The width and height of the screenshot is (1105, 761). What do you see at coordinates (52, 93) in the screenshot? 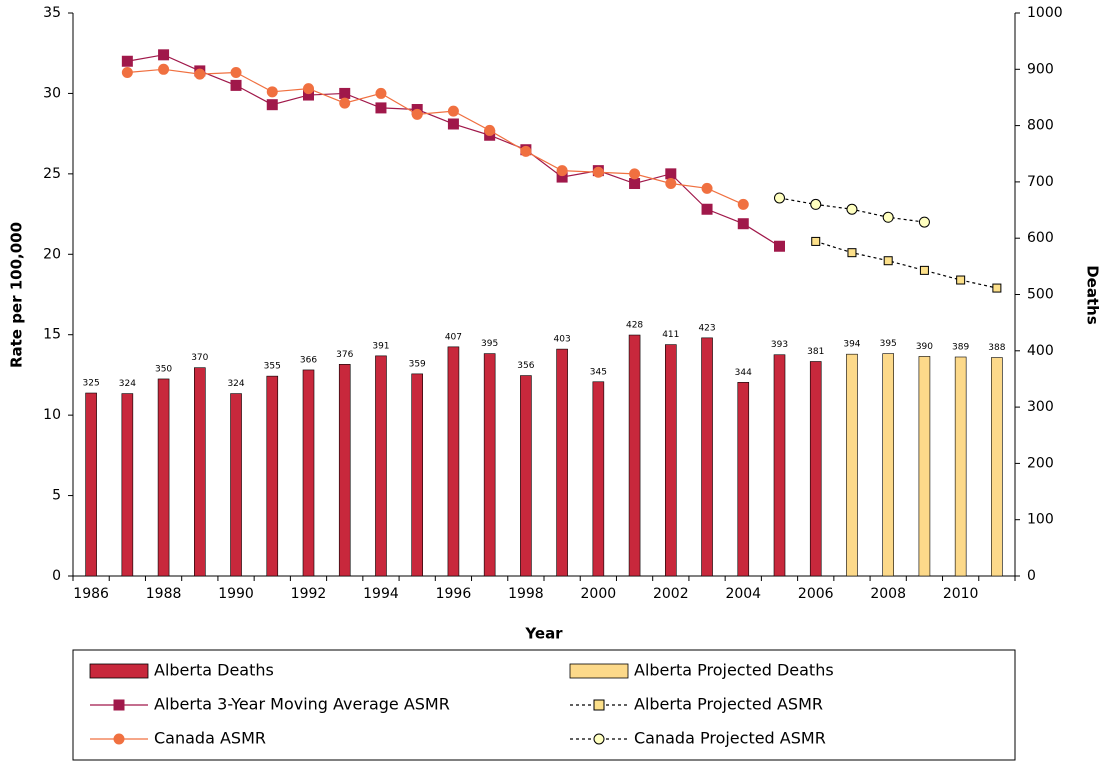
I see `y-tick-label: 30` at bounding box center [52, 93].